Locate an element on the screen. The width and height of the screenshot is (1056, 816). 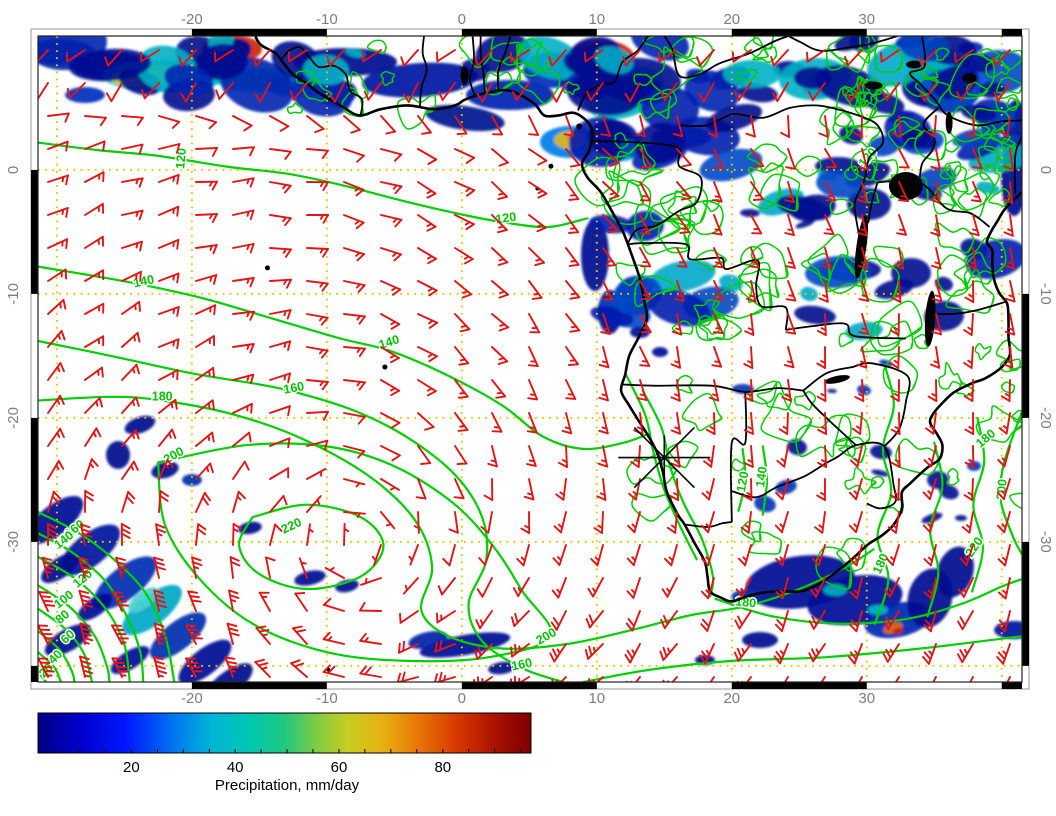
axis-label-top: 20 is located at coordinates (731, 19).